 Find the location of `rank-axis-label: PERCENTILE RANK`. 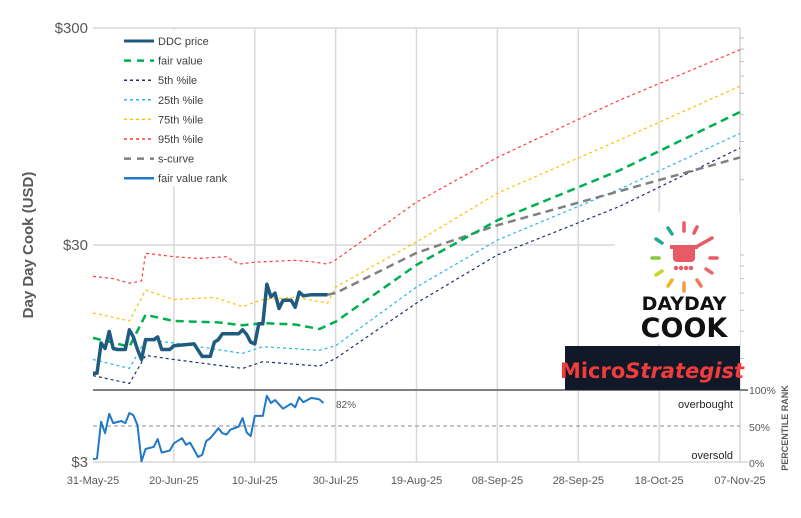

rank-axis-label: PERCENTILE RANK is located at coordinates (785, 428).